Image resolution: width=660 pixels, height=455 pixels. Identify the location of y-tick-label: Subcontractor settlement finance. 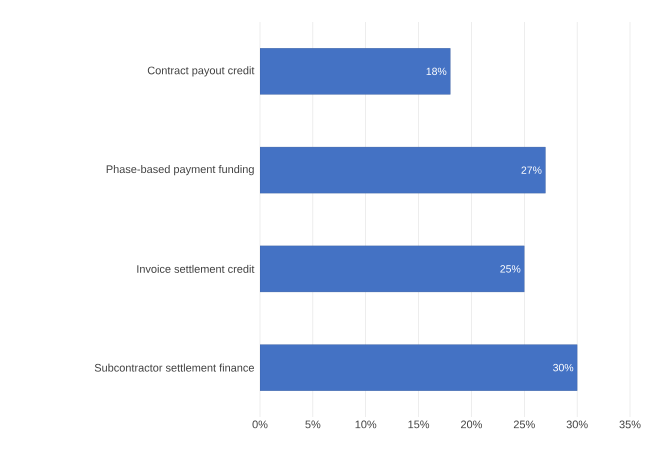
(174, 368).